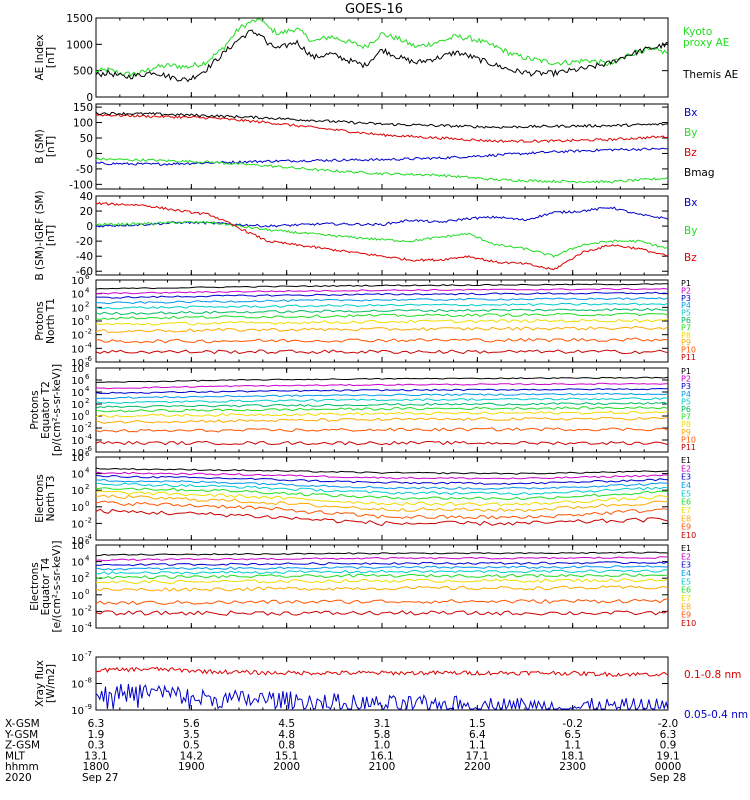 This screenshot has height=800, width=750. What do you see at coordinates (381, 756) in the screenshot?
I see `x-axis-value: 16.1` at bounding box center [381, 756].